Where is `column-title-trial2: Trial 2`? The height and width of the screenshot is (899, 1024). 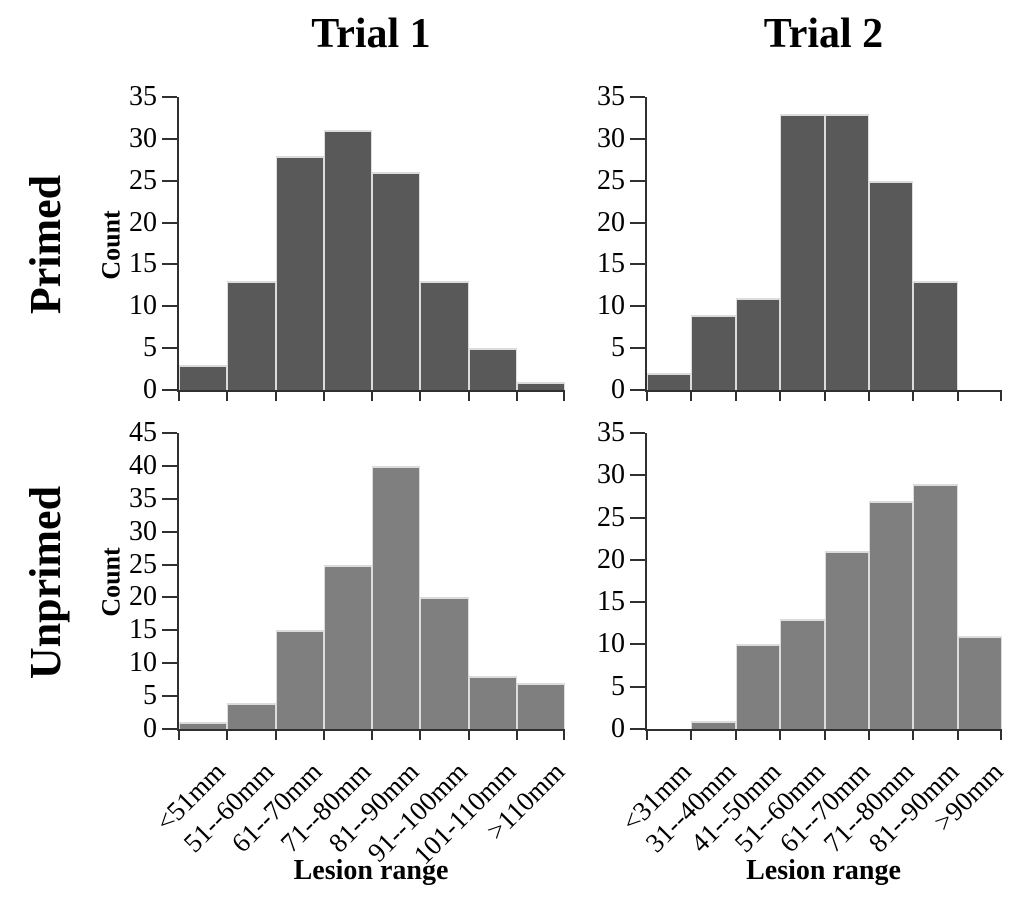
column-title-trial2: Trial 2 is located at coordinates (823, 34).